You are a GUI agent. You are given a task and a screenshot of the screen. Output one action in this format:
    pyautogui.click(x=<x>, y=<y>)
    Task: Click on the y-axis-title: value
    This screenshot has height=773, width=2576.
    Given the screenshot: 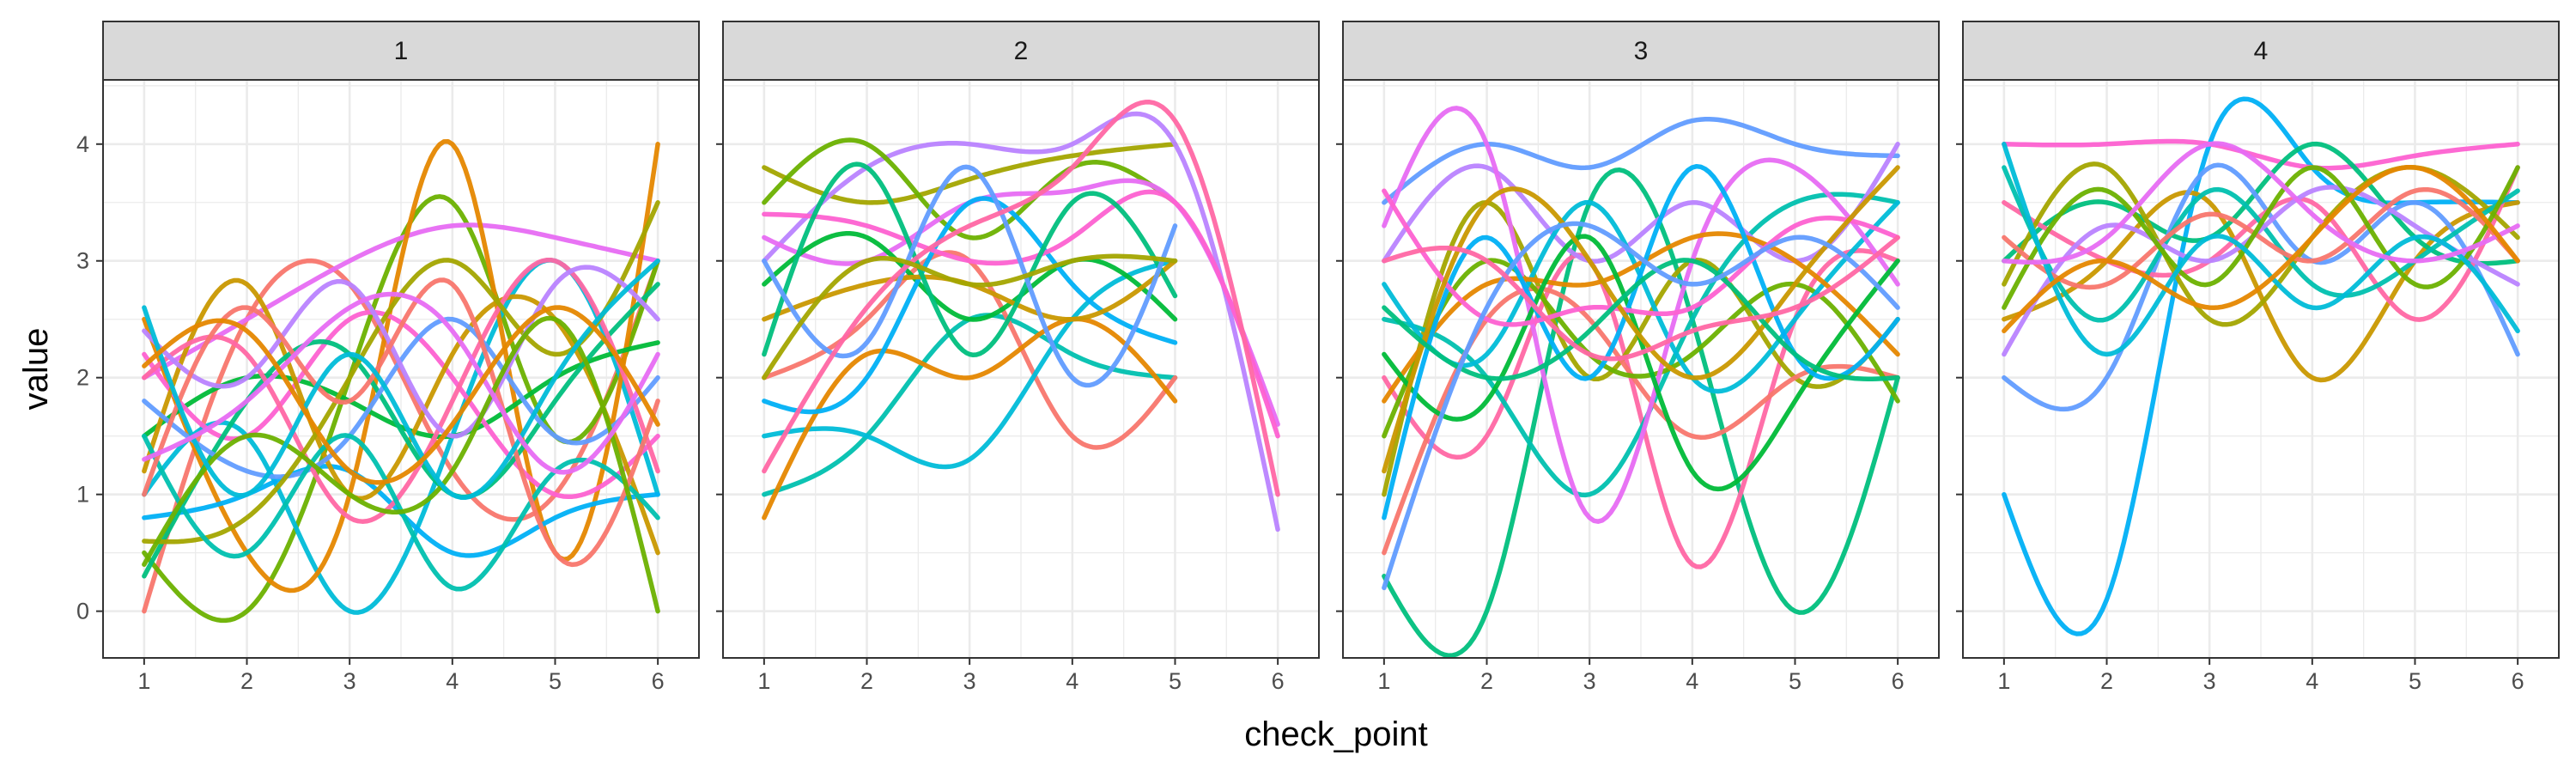 What is the action you would take?
    pyautogui.click(x=36, y=369)
    